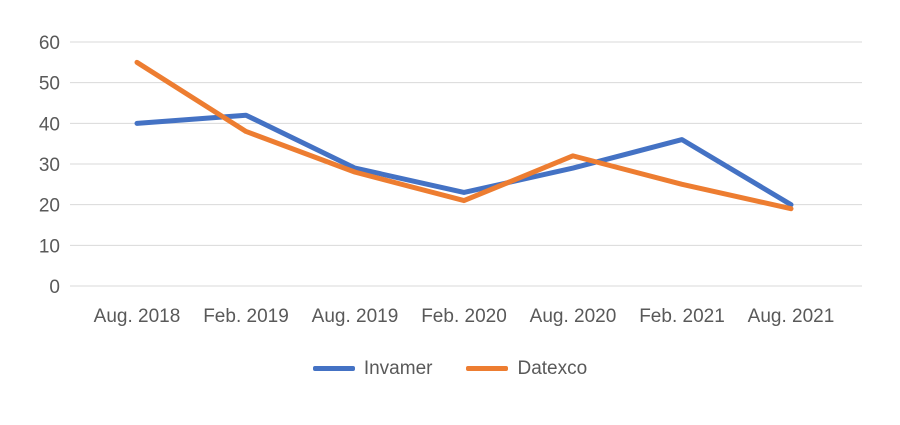 The height and width of the screenshot is (425, 900). What do you see at coordinates (49, 84) in the screenshot?
I see `y-tick-label: 50` at bounding box center [49, 84].